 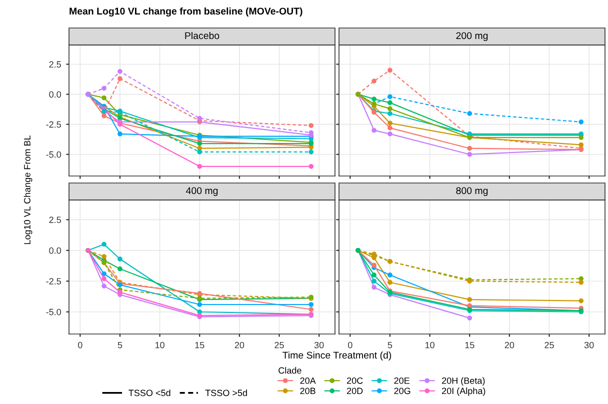 I want to click on legend-label: 20G, so click(x=402, y=391).